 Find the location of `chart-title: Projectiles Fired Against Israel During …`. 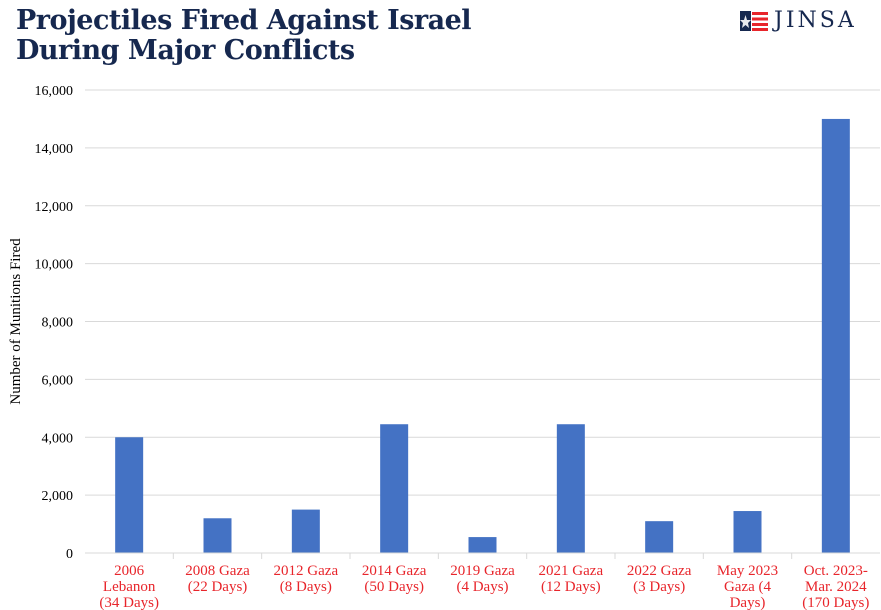

chart-title: Projectiles Fired Against Israel During … is located at coordinates (296, 36).